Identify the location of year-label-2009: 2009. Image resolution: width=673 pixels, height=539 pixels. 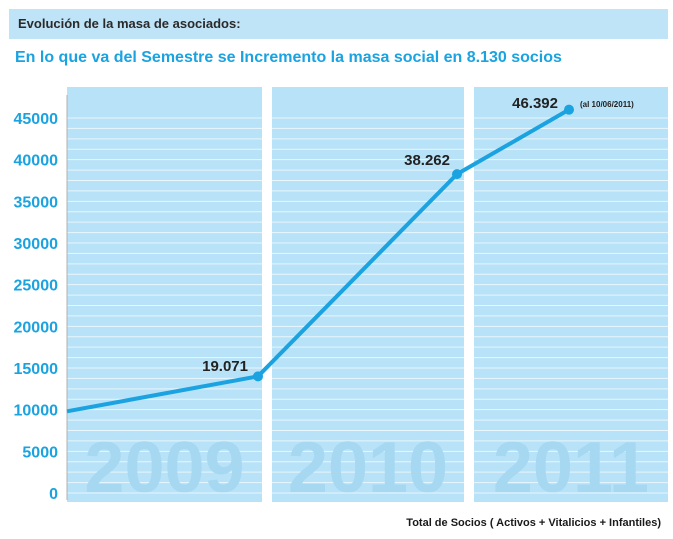
(164, 468).